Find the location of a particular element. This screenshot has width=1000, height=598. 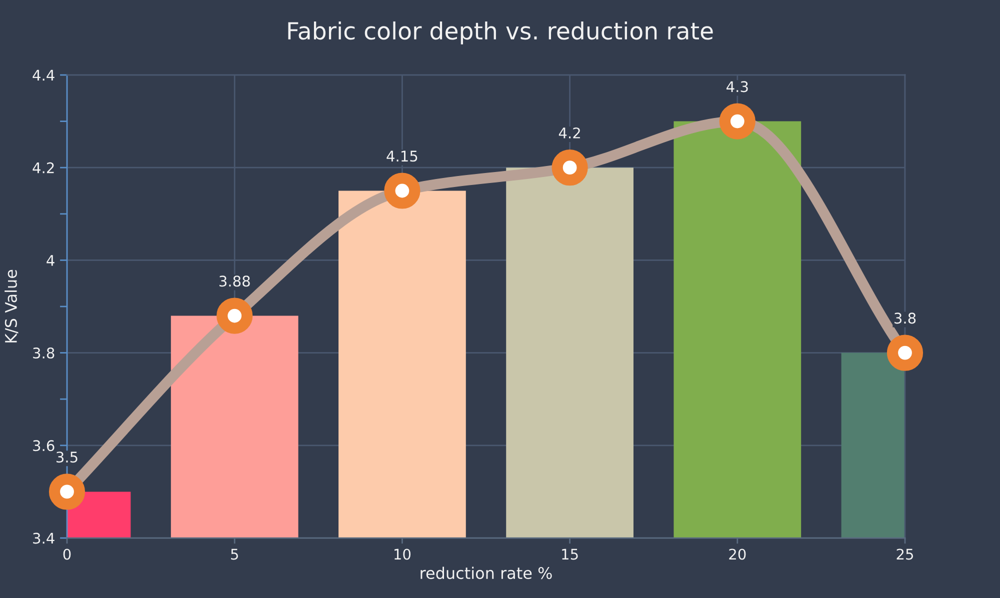

data-label: 3.88 is located at coordinates (234, 281).